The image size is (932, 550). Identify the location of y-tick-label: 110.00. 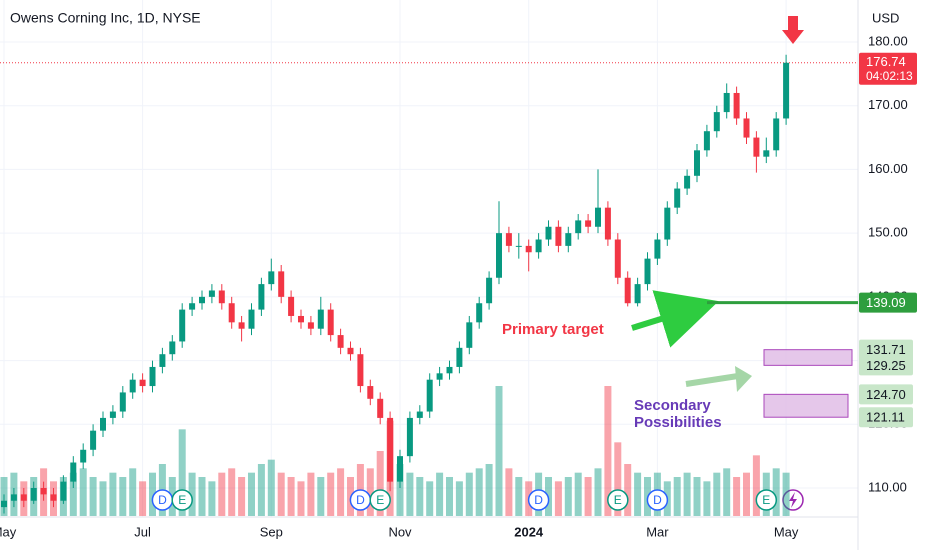
(887, 486).